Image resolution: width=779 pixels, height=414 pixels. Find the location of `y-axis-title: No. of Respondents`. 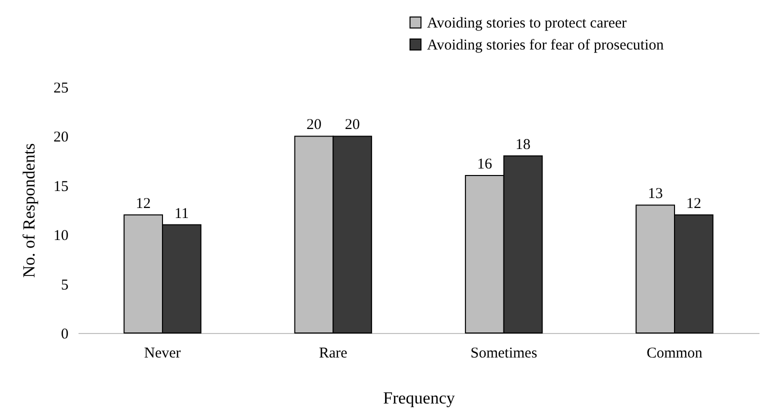

y-axis-title: No. of Respondents is located at coordinates (29, 210).